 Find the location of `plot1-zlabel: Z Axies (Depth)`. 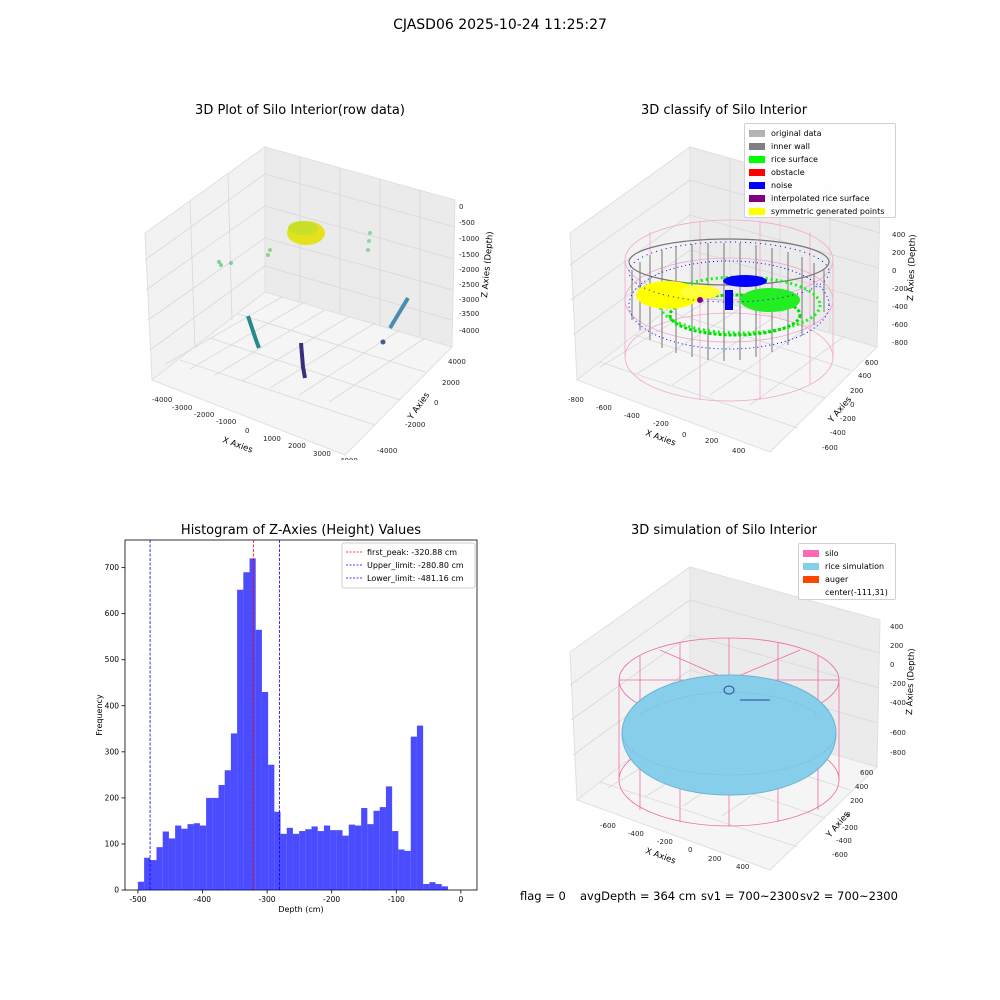

plot1-zlabel: Z Axies (Depth) is located at coordinates (488, 264).